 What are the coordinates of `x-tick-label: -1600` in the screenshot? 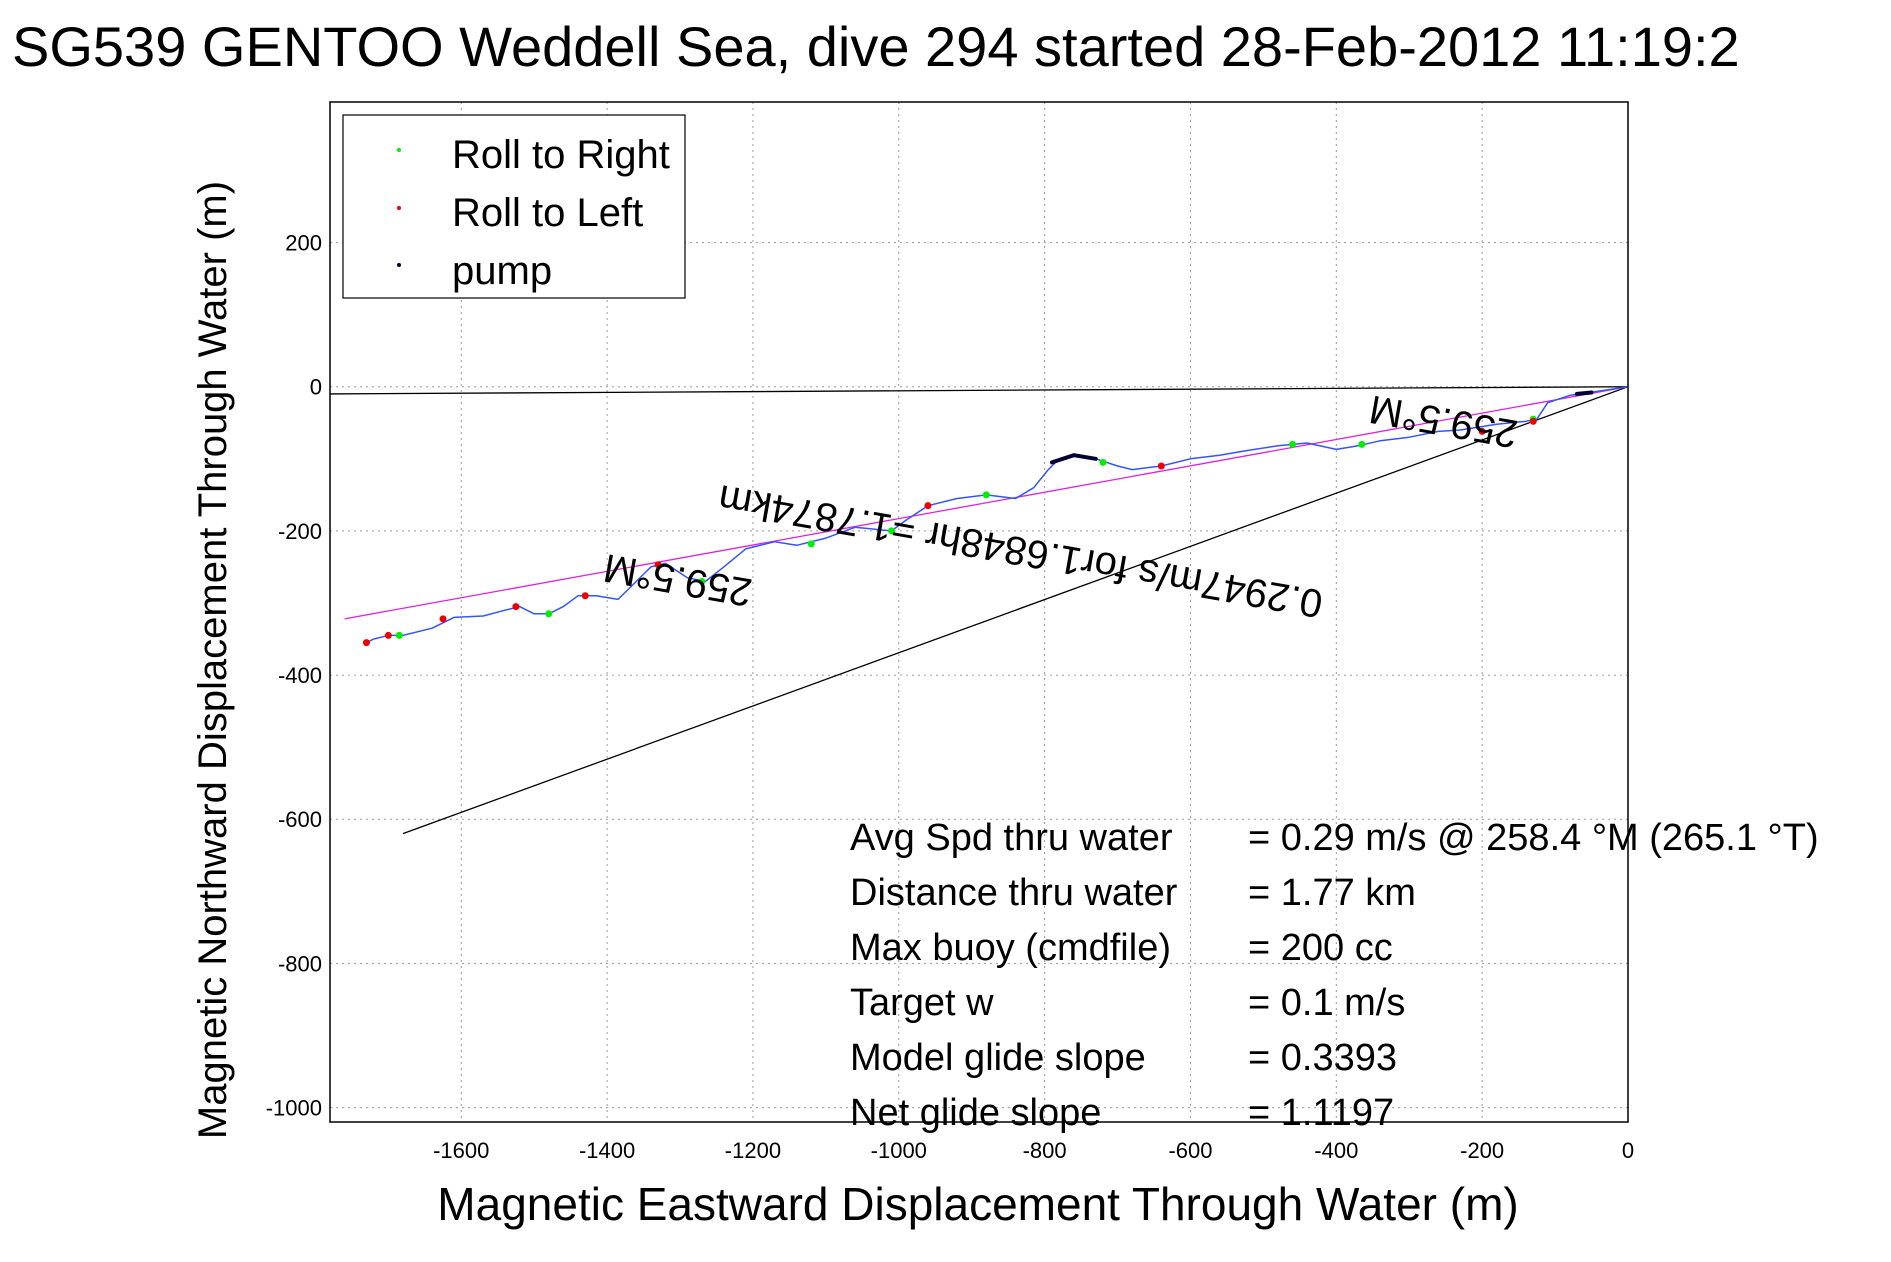 It's located at (461, 1150).